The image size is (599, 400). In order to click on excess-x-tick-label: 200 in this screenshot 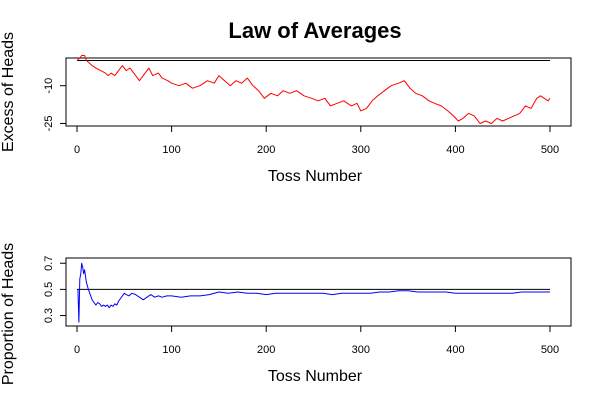, I will do `click(266, 150)`.